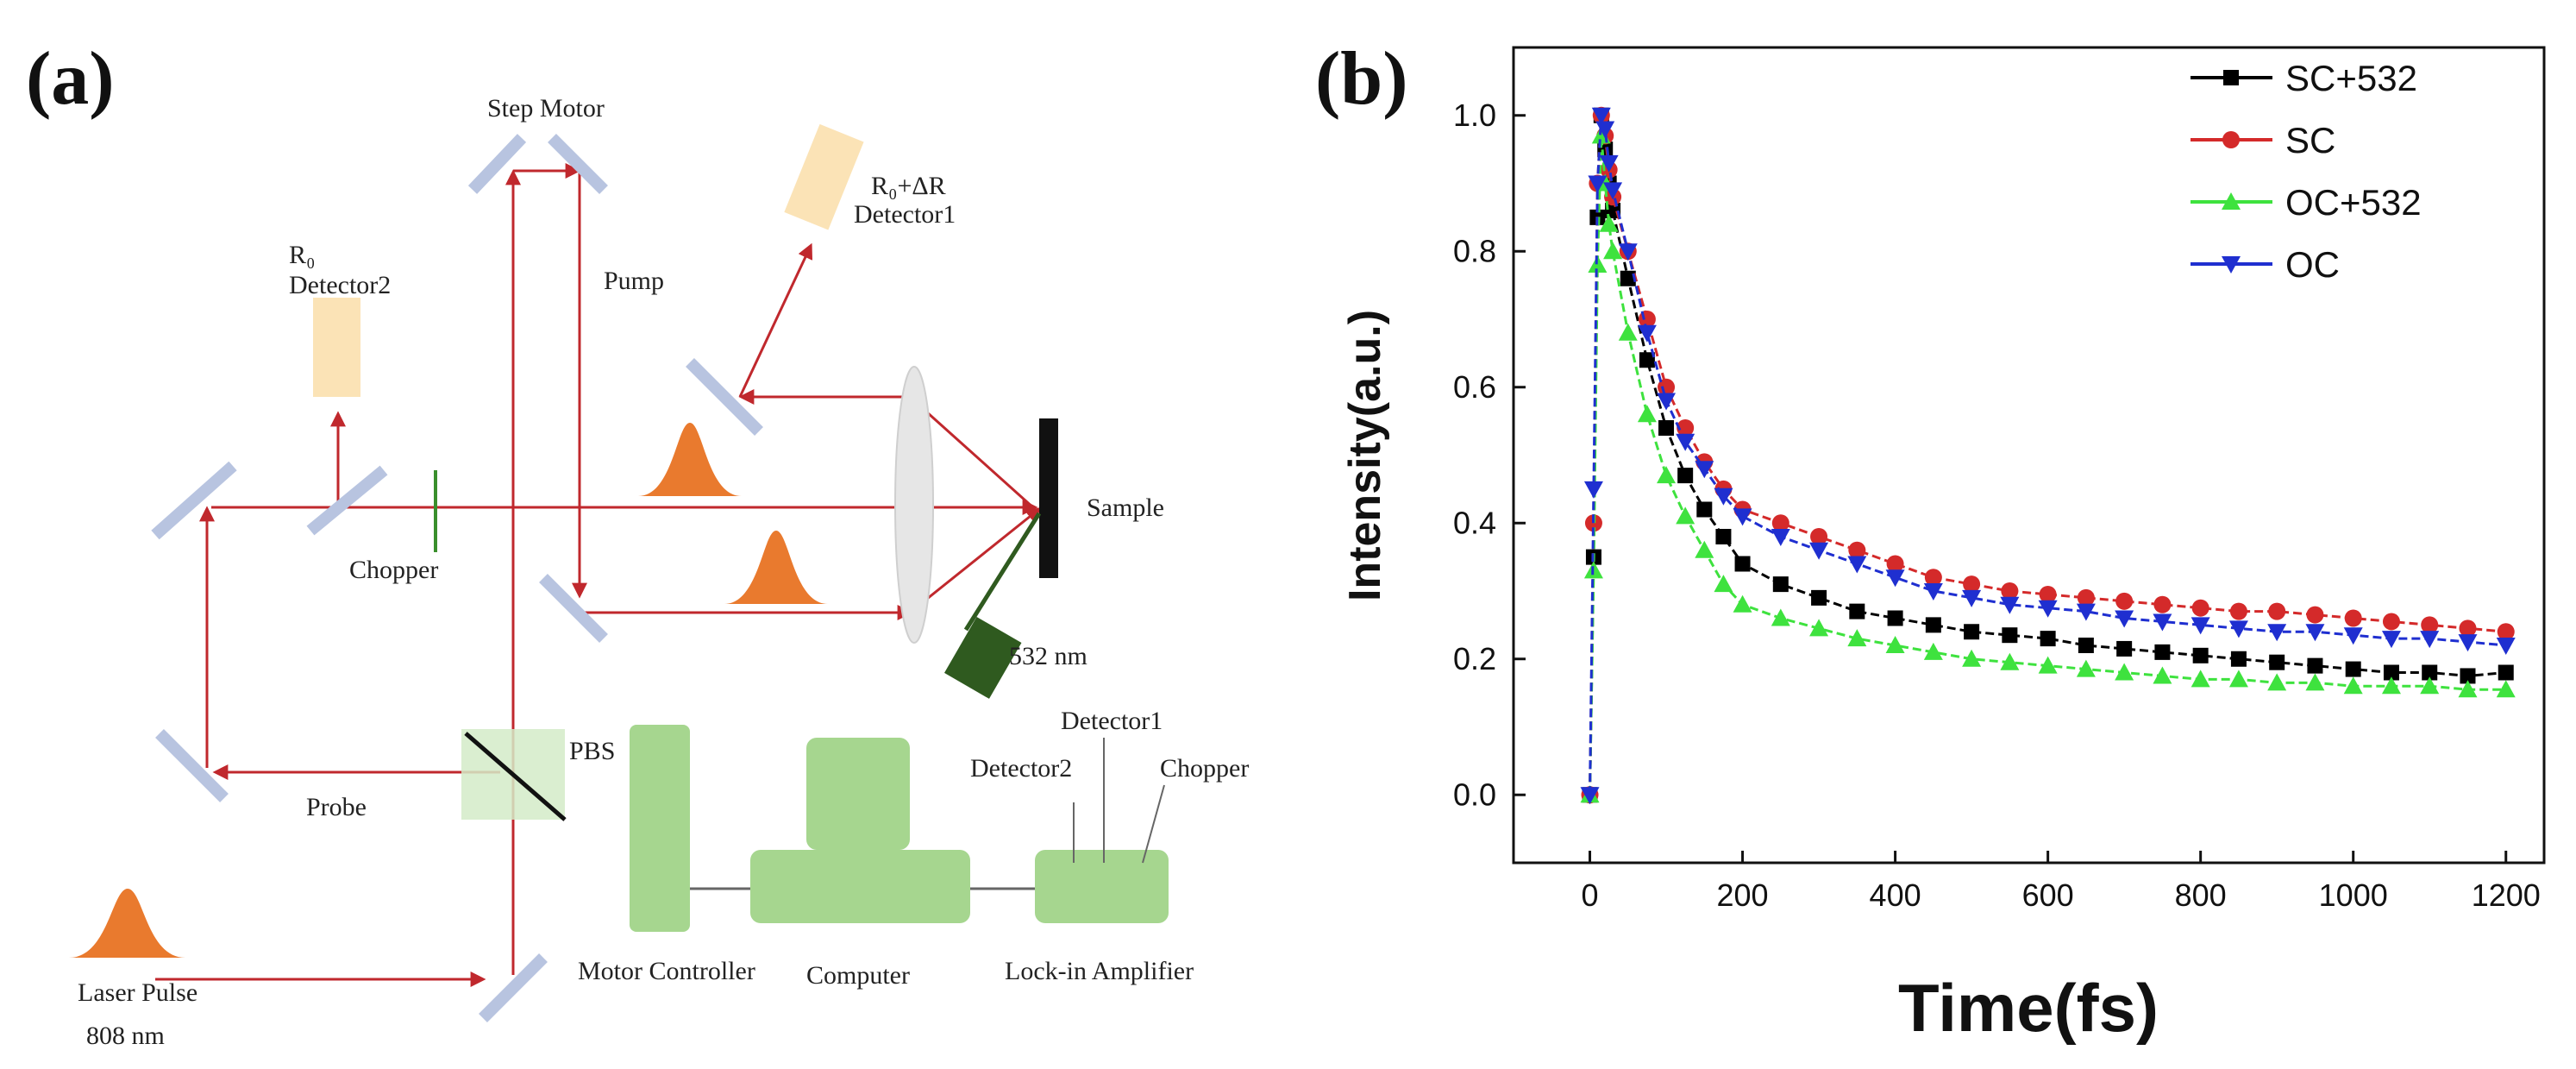  What do you see at coordinates (775, 320) in the screenshot?
I see `beam-to-detector1` at bounding box center [775, 320].